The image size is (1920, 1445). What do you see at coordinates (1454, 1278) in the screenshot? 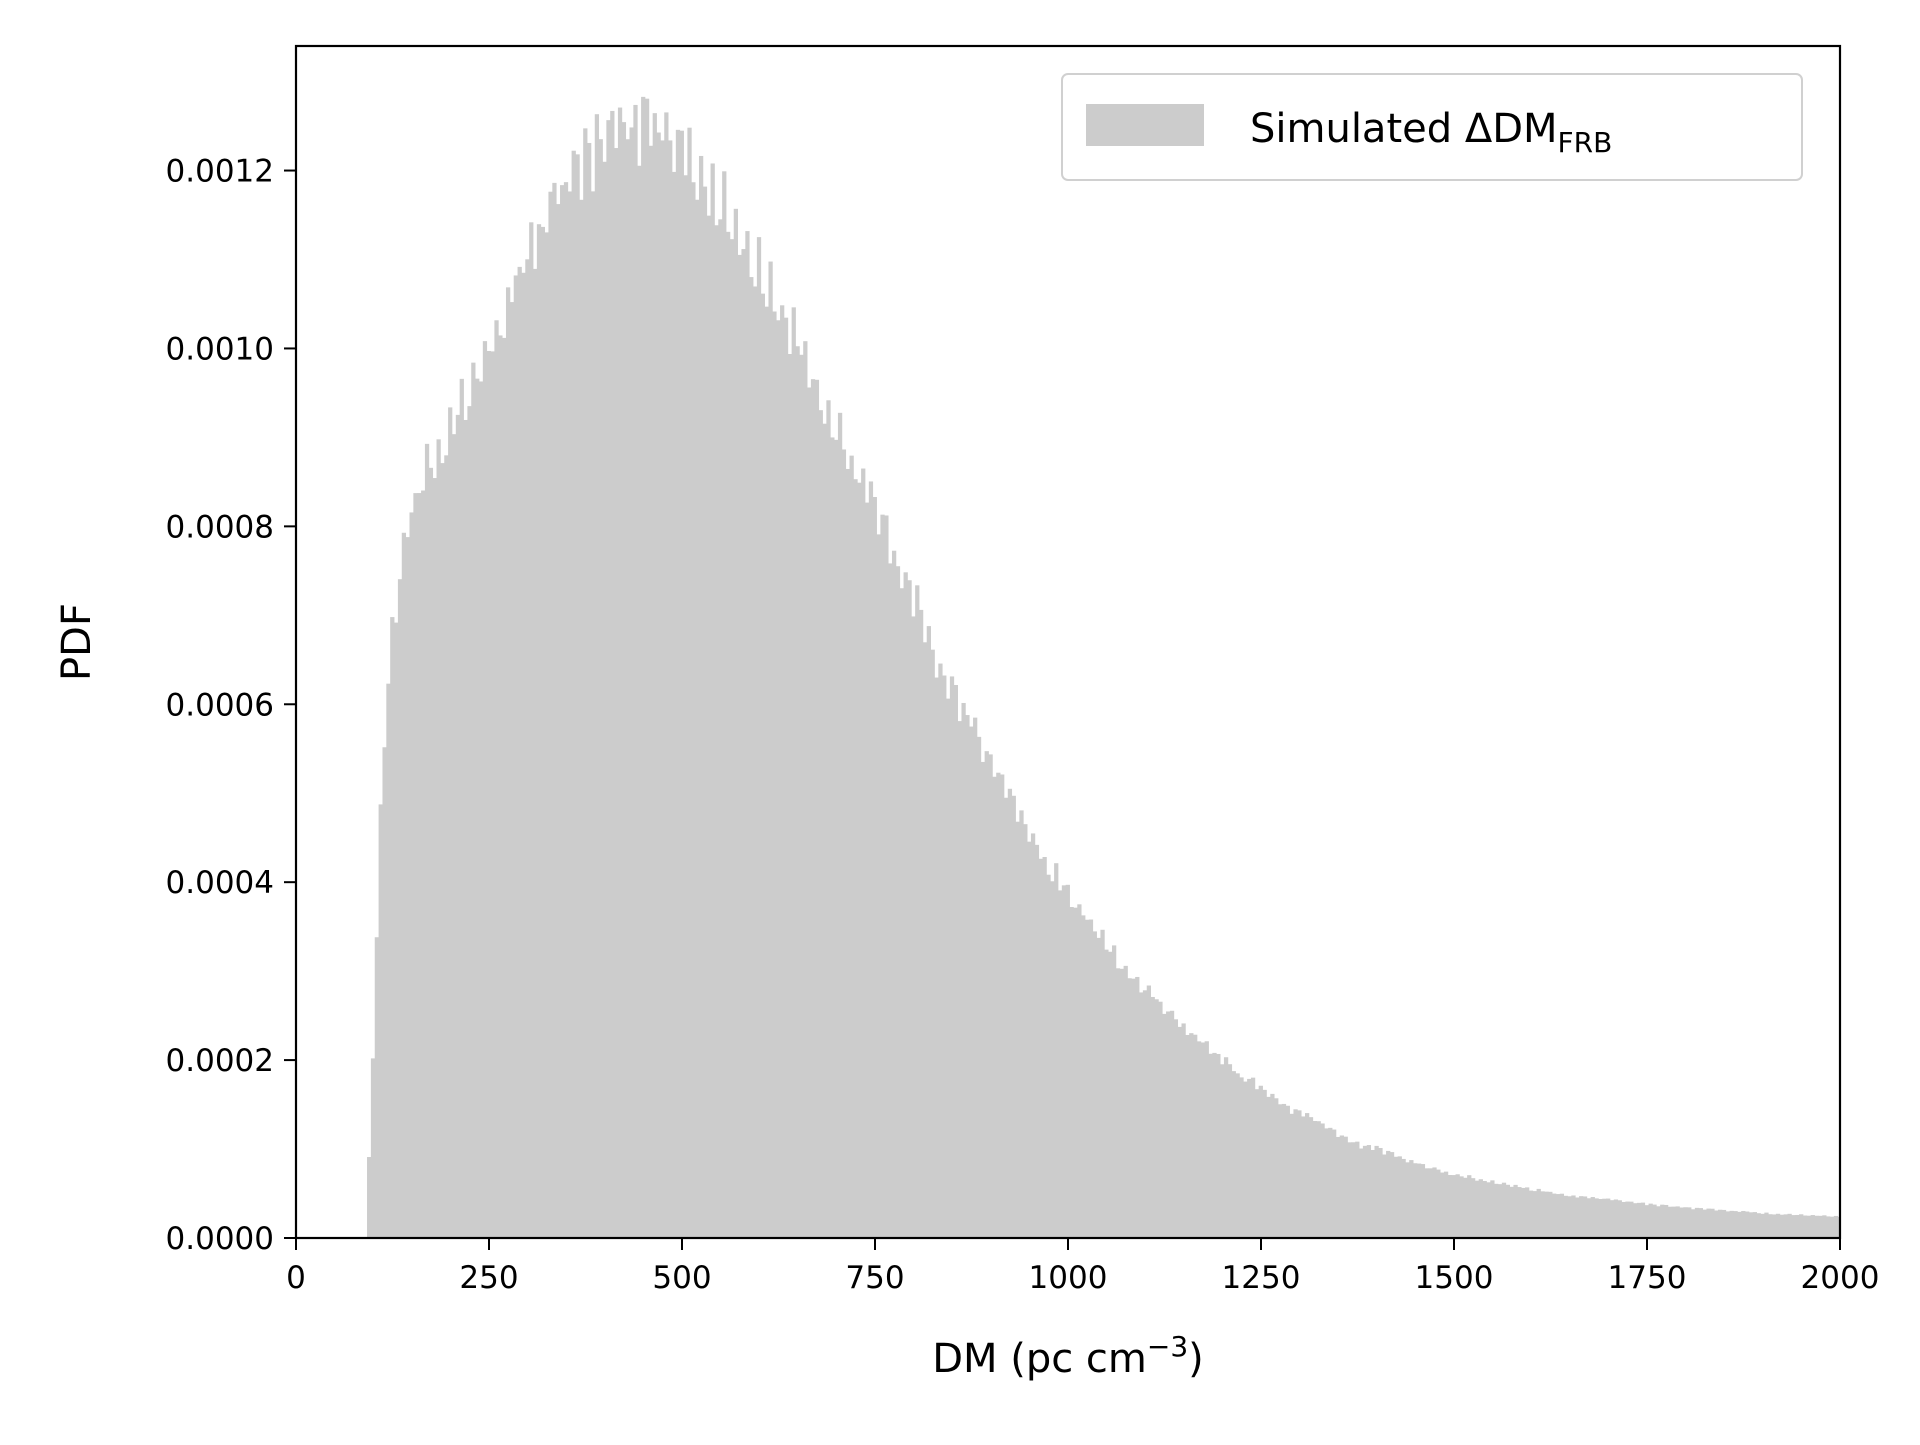
I see `x-tick-label: 1500` at bounding box center [1454, 1278].